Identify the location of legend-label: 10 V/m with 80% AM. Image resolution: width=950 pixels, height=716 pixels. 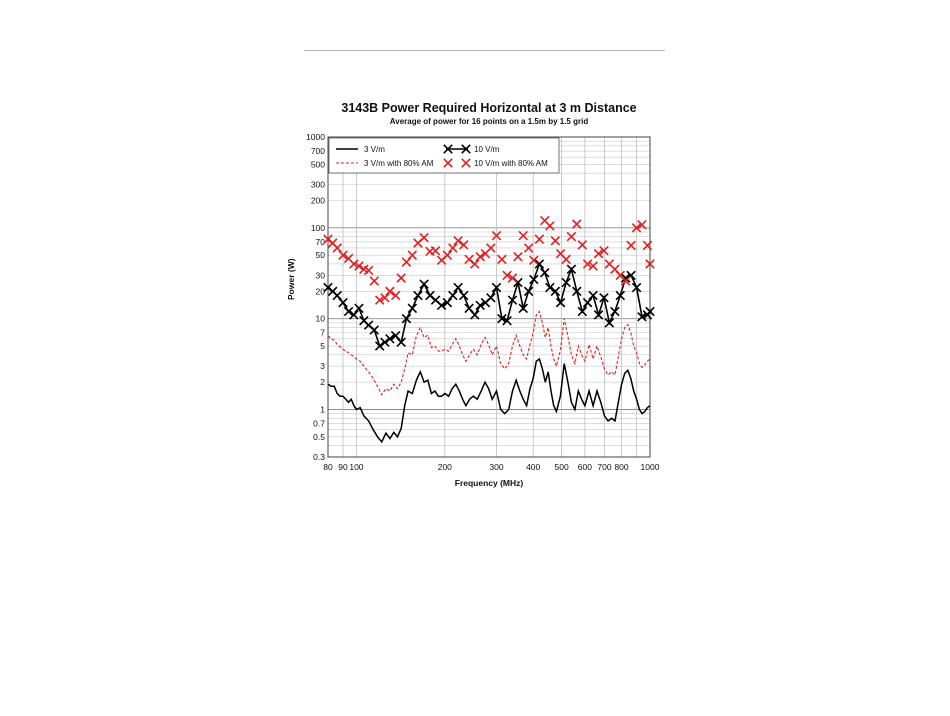
(511, 163).